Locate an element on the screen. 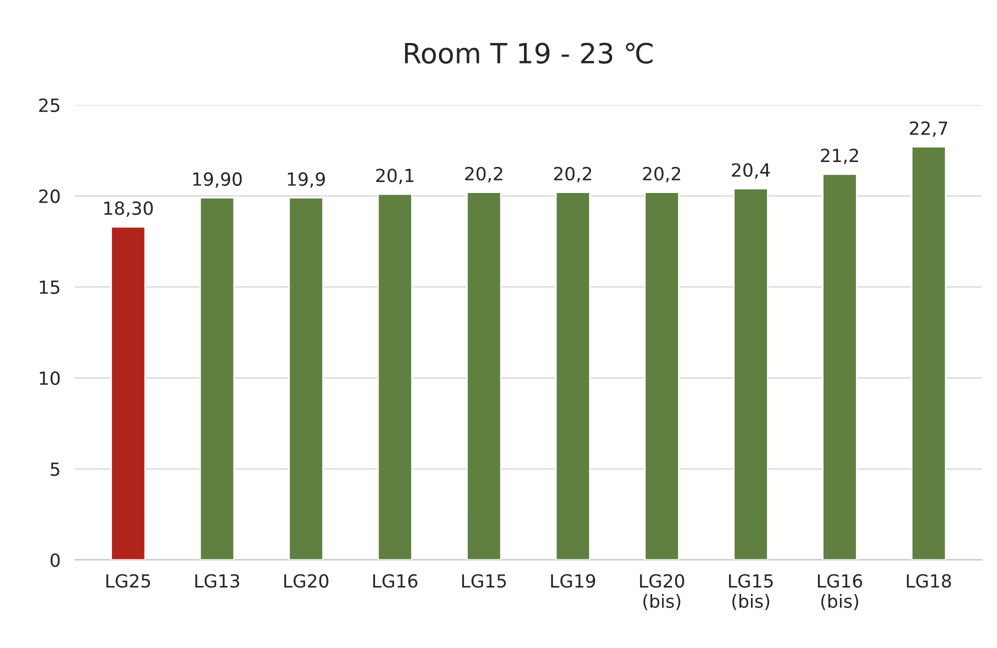  y-tick-label: 10 is located at coordinates (50, 378).